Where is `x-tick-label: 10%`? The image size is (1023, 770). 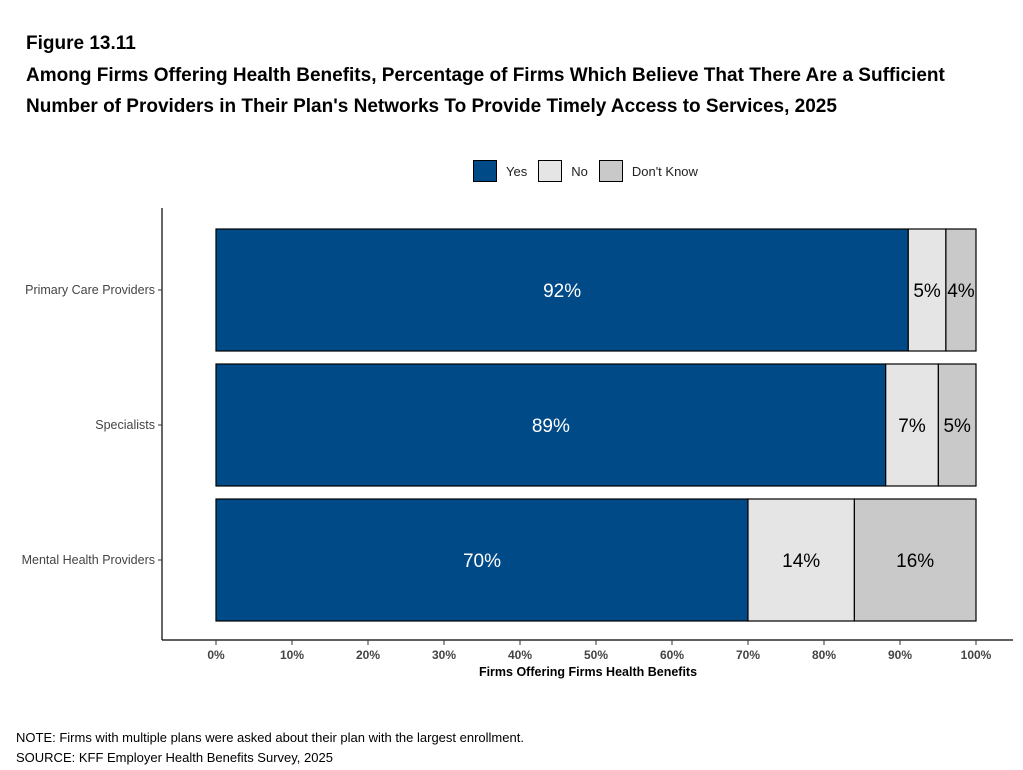
x-tick-label: 10% is located at coordinates (292, 655).